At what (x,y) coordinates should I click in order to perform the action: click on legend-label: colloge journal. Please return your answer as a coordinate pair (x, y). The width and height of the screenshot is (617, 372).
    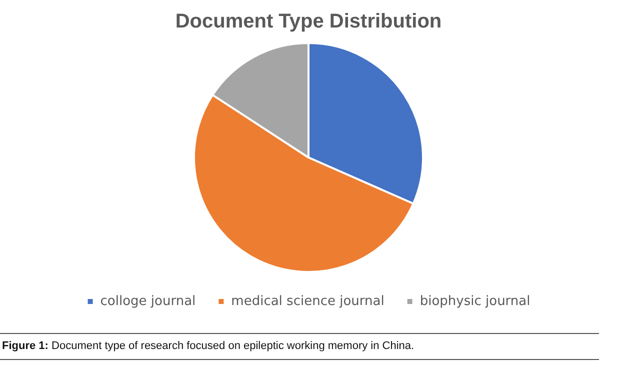
    Looking at the image, I should click on (148, 301).